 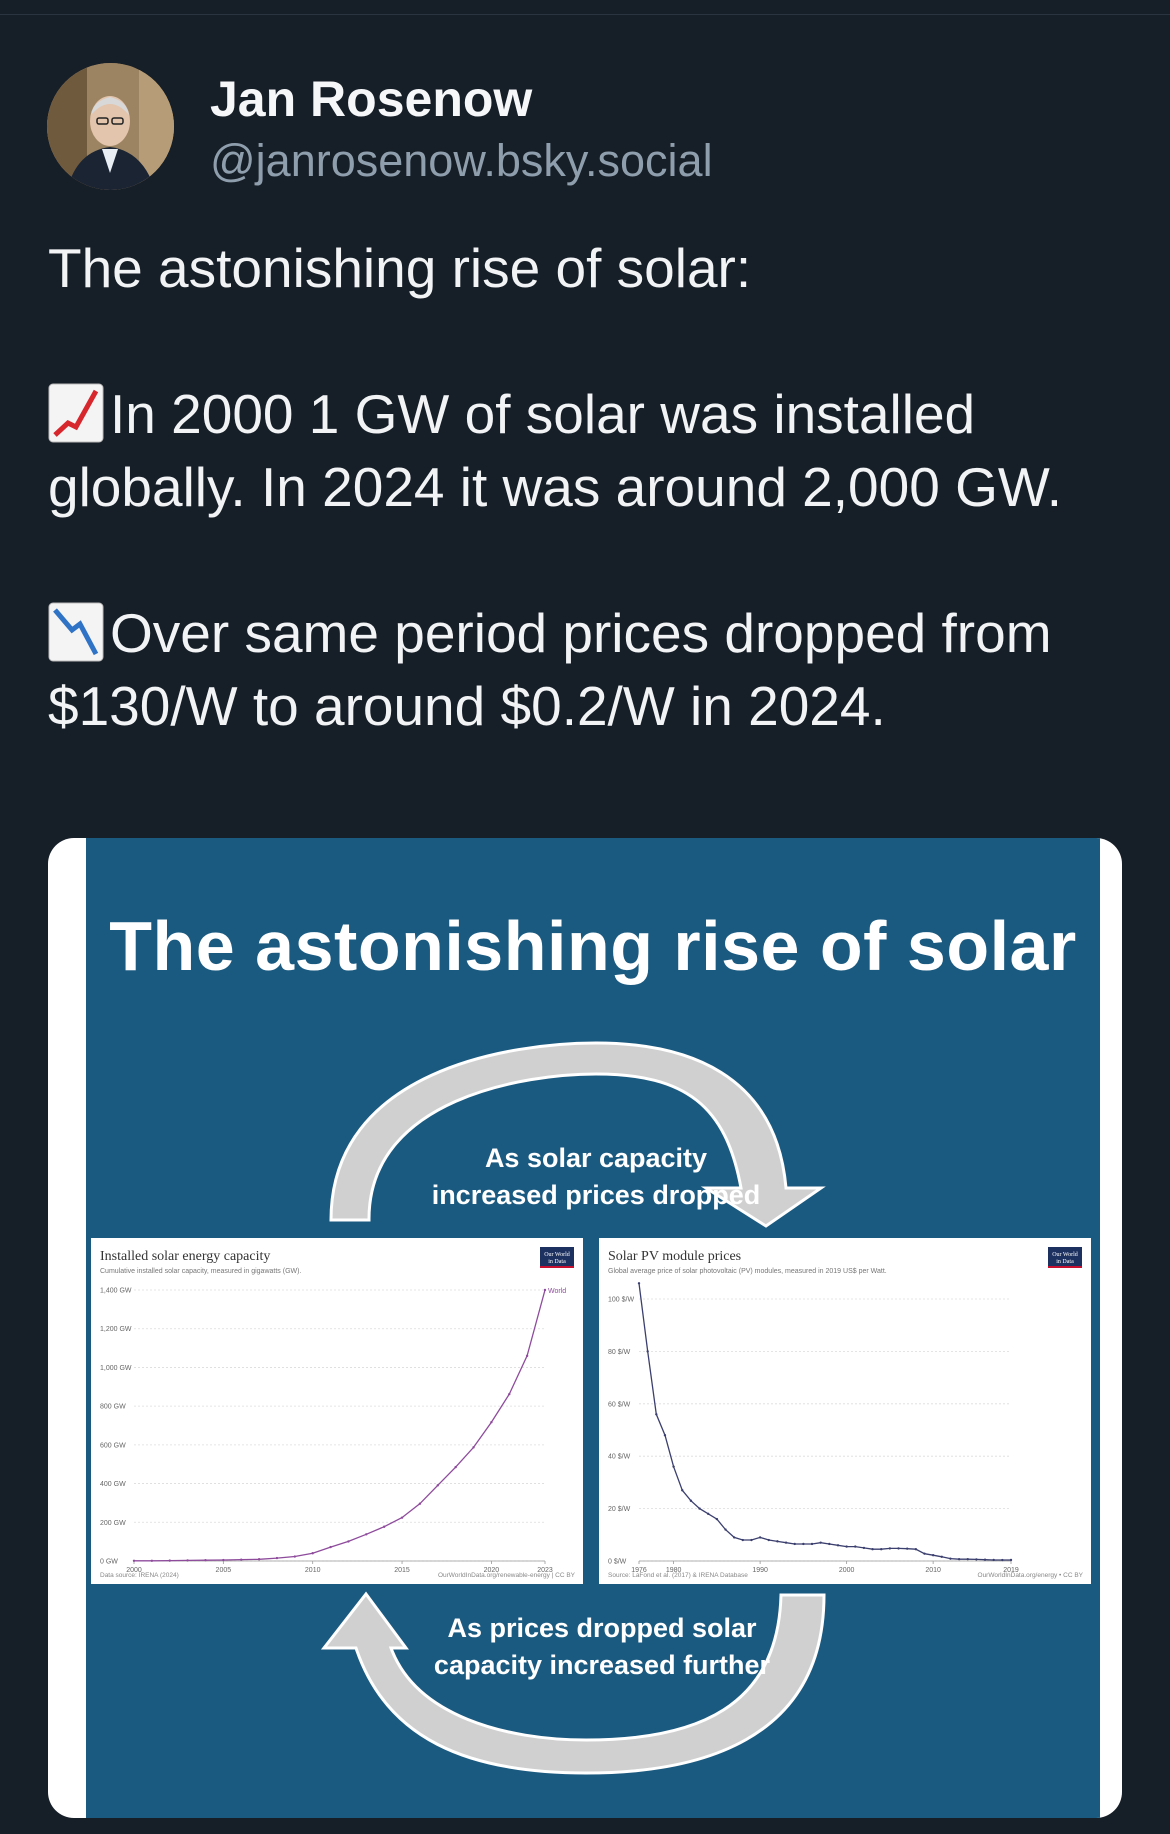 I want to click on y-tick-label: 40 $/W, so click(x=619, y=1457).